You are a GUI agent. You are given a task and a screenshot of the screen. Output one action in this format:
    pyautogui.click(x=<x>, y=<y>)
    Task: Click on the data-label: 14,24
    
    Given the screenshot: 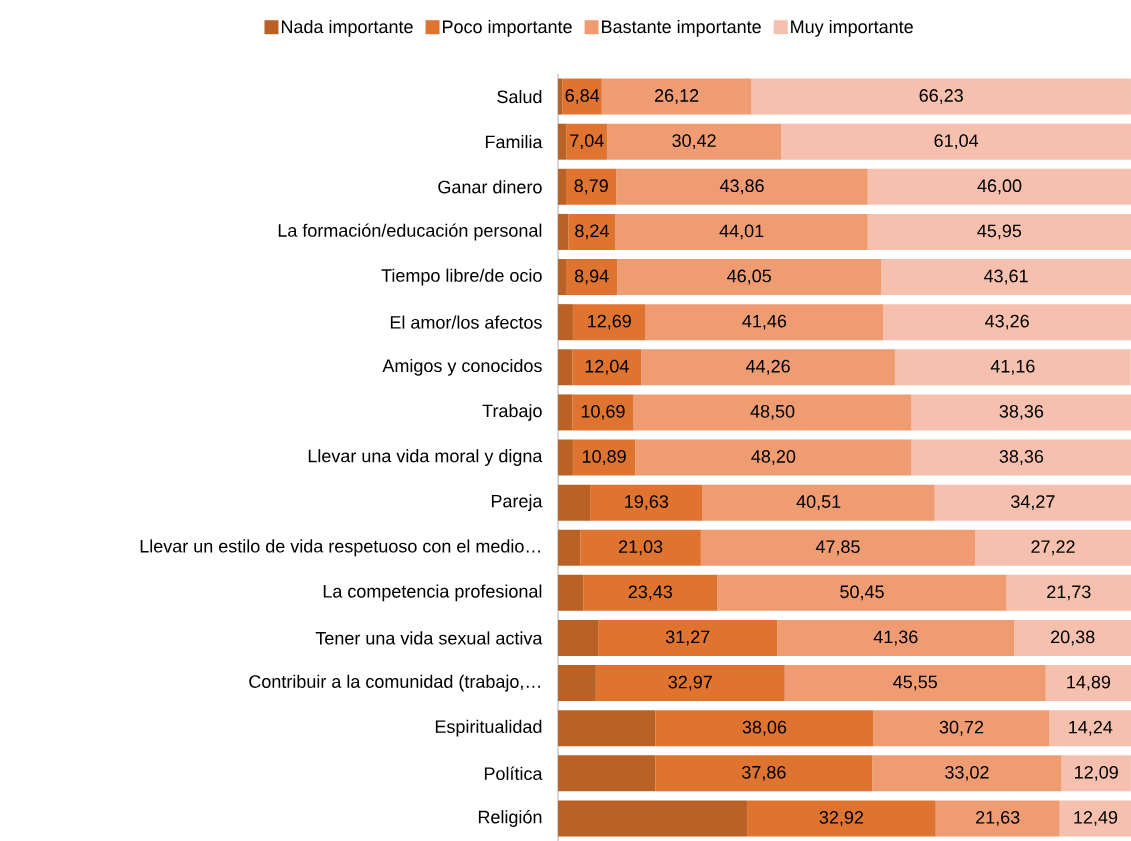 What is the action you would take?
    pyautogui.click(x=1091, y=728)
    